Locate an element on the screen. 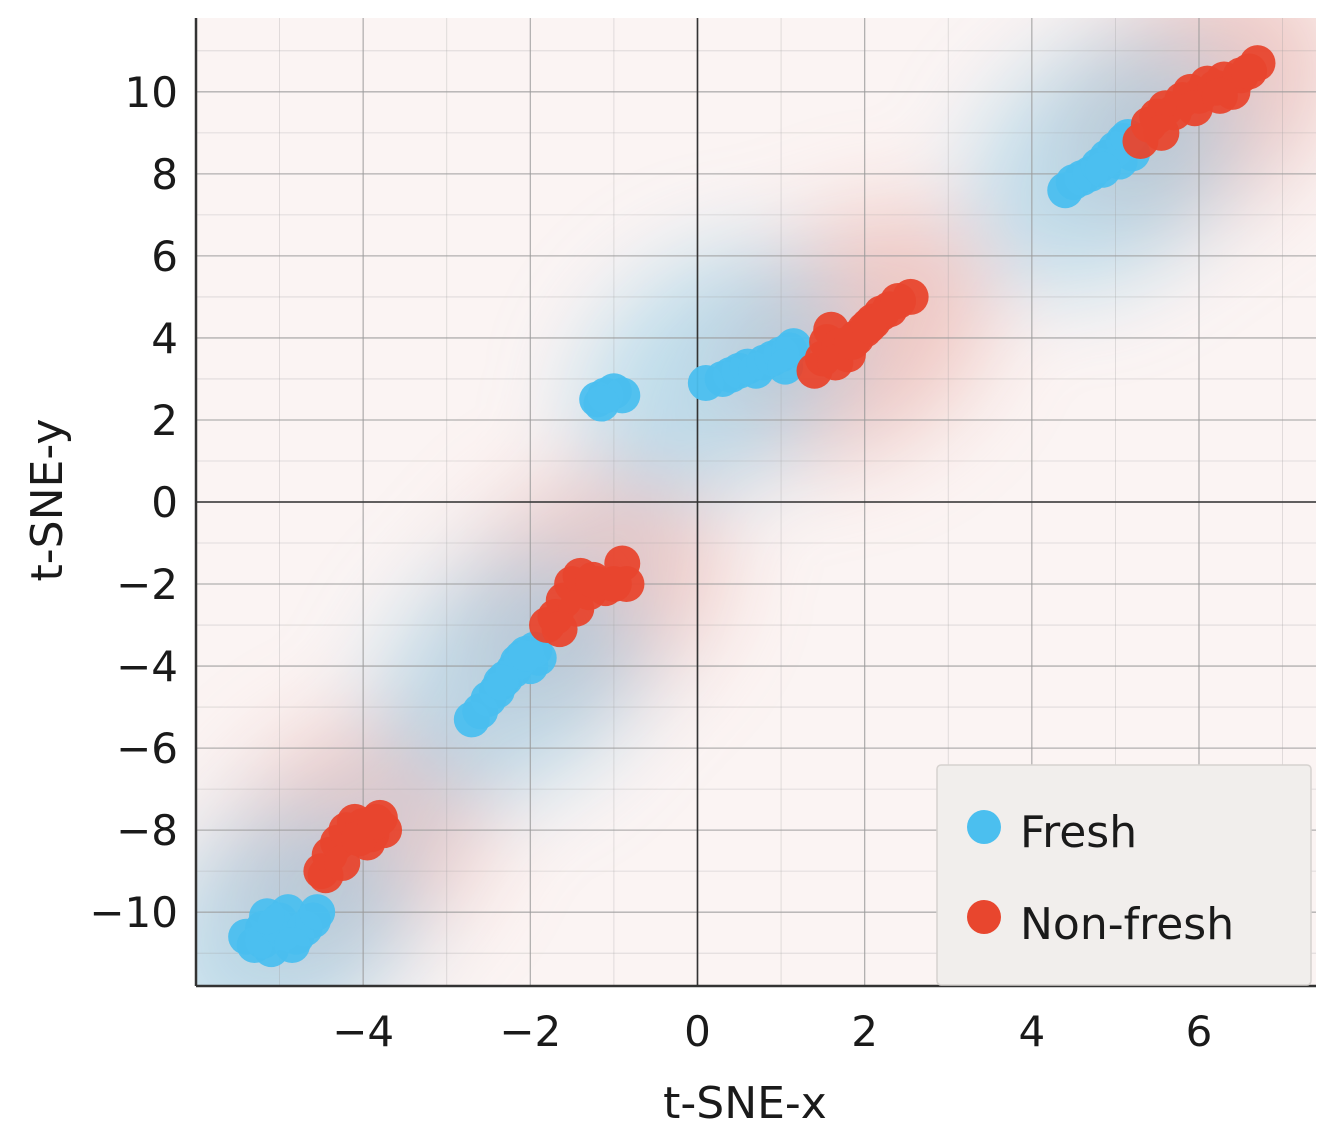 Image resolution: width=1332 pixels, height=1137 pixels. y-tick-label: −6 is located at coordinates (147, 748).